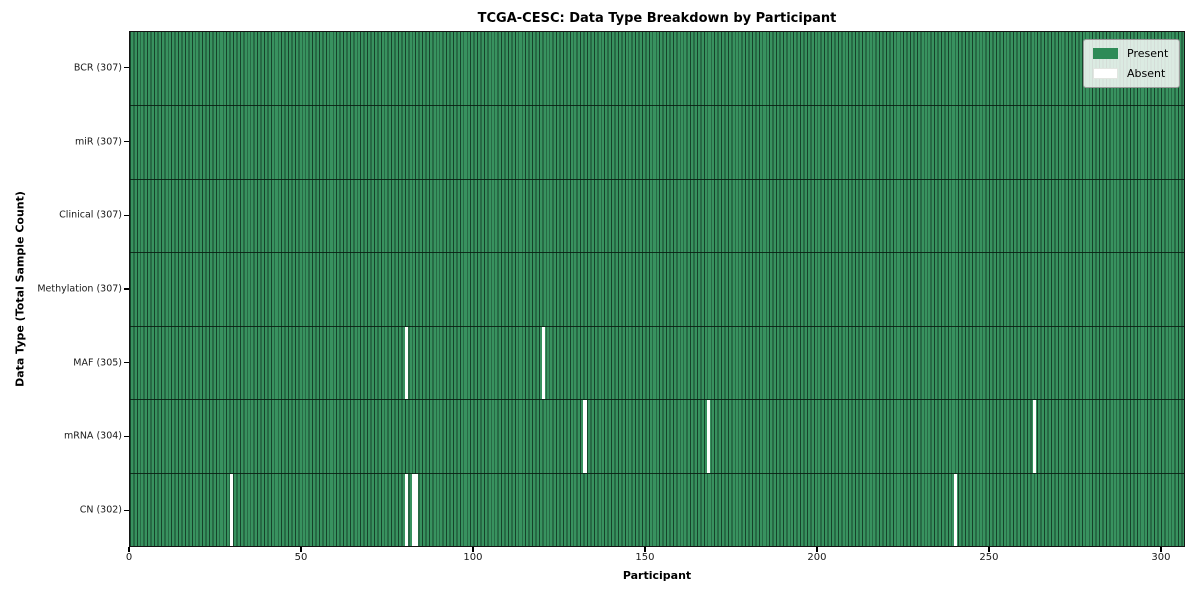  I want to click on y-tick-label-bcr: BCR (307), so click(97, 68).